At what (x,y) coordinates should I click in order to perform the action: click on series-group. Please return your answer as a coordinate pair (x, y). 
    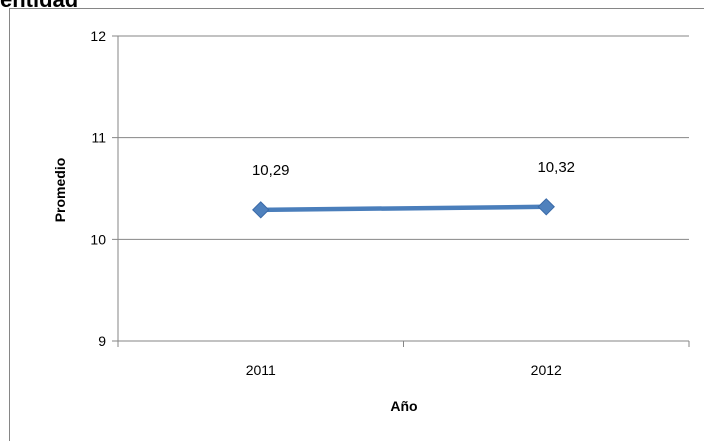
    Looking at the image, I should click on (403, 208).